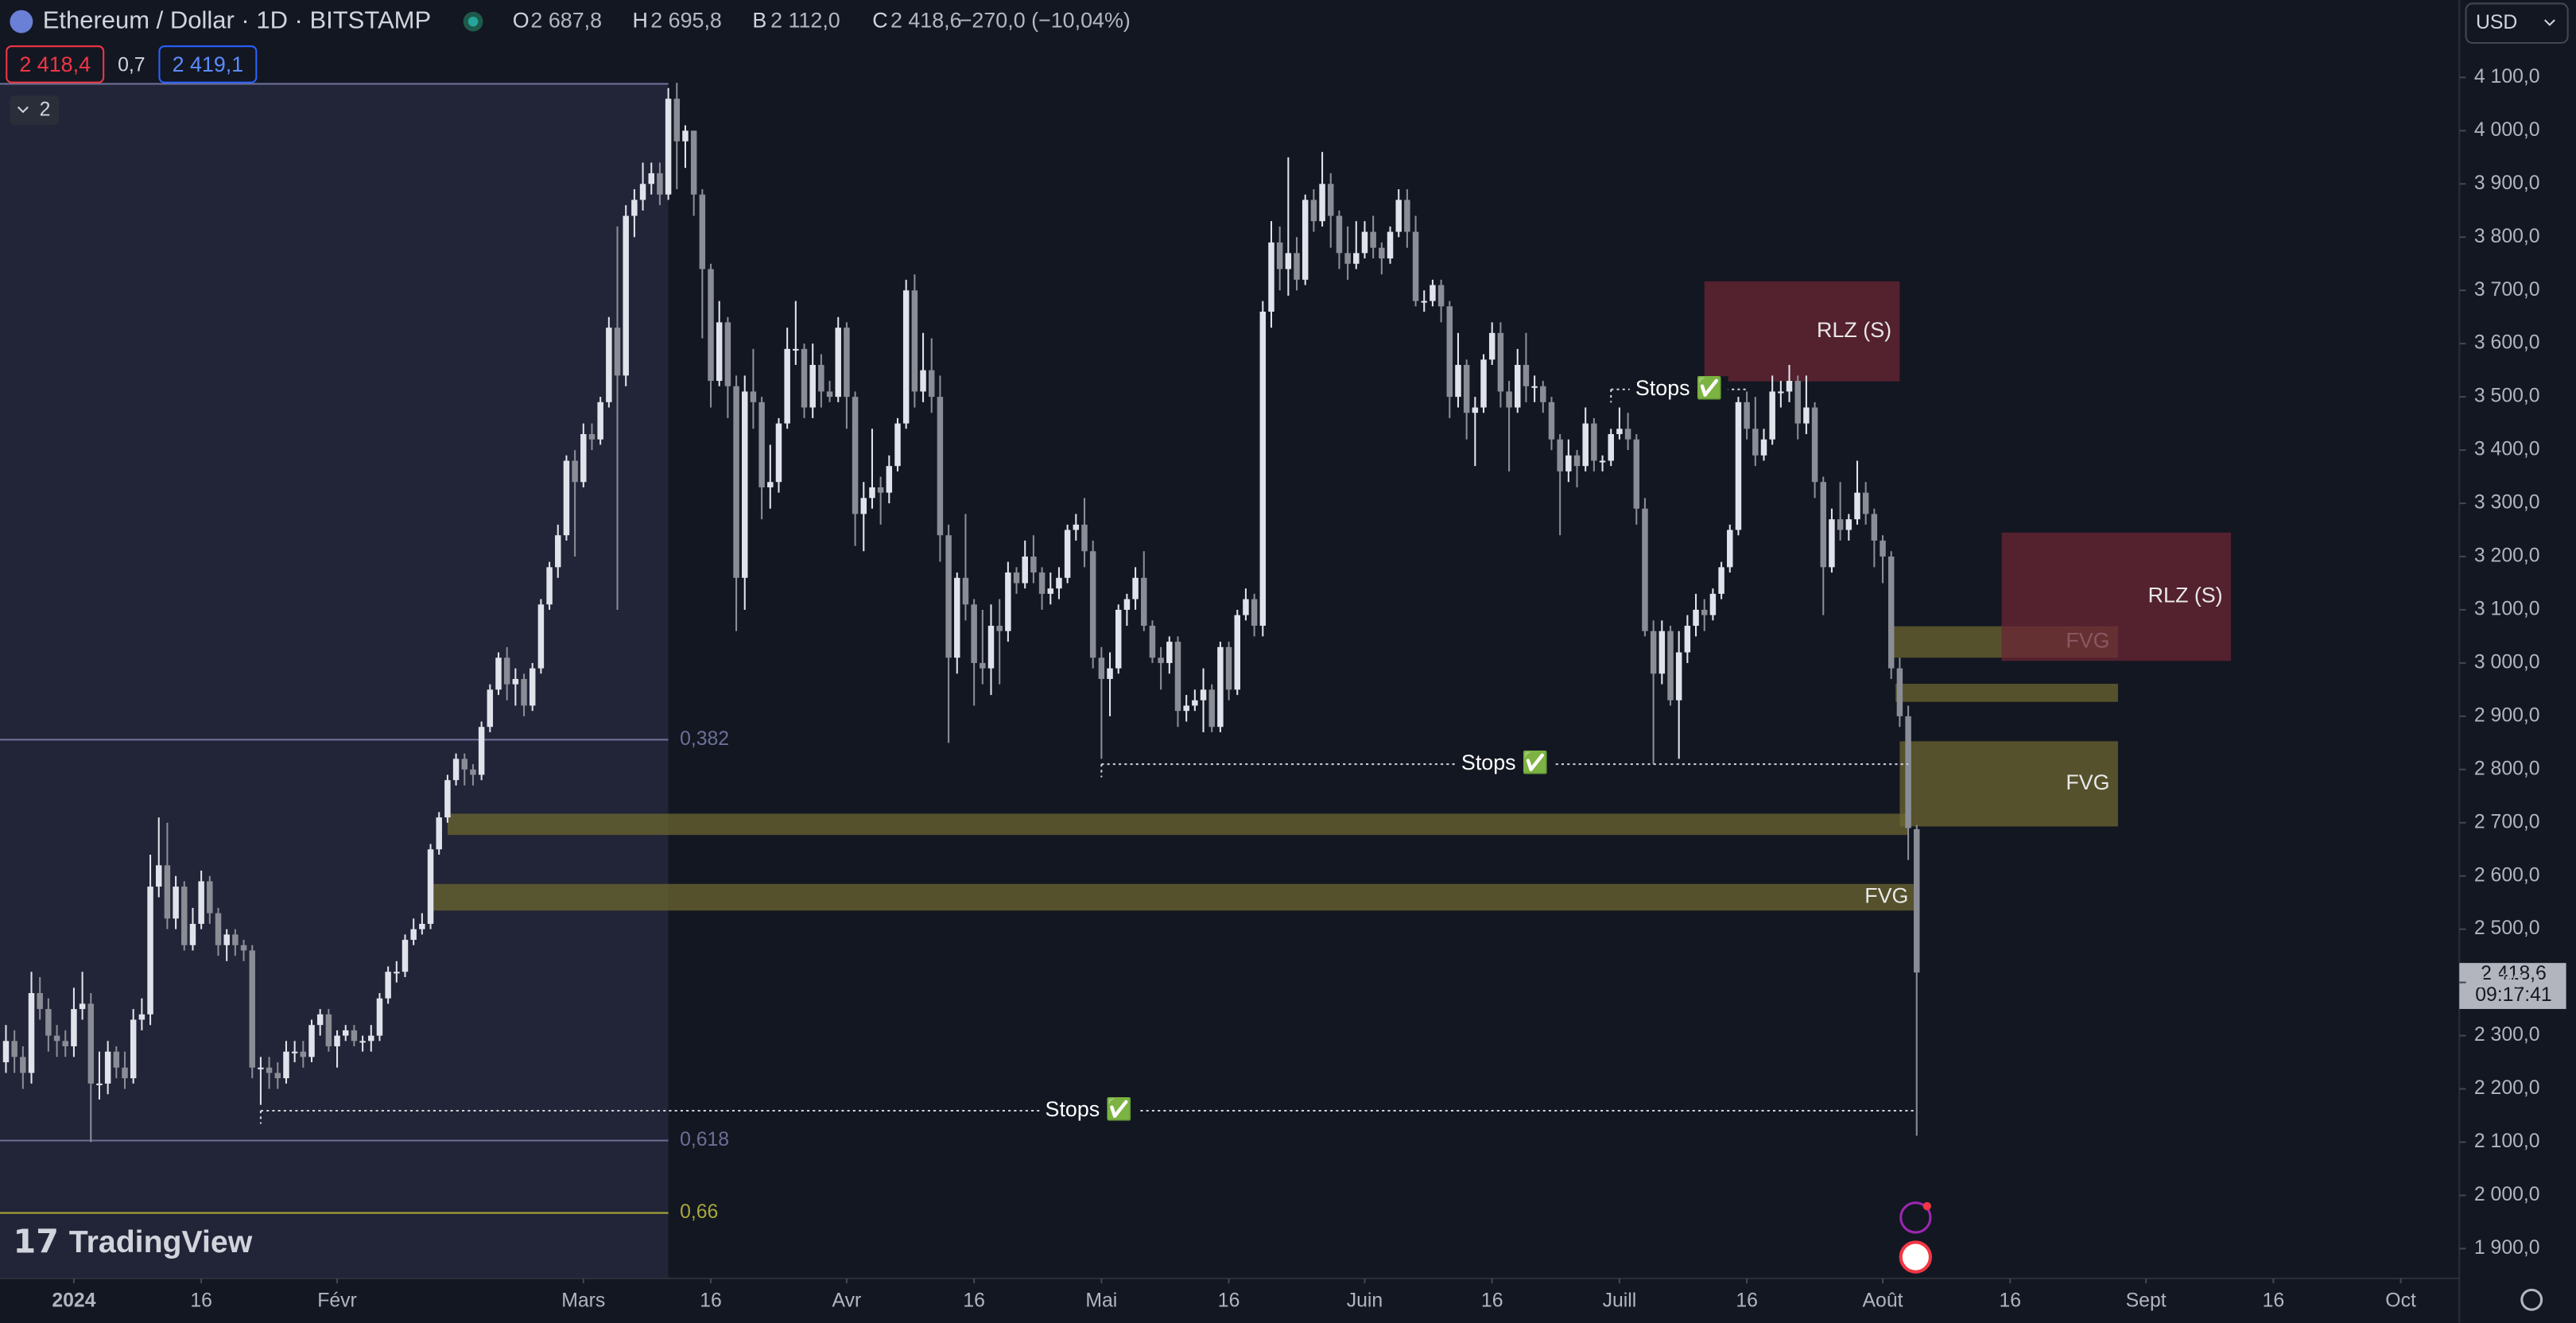  I want to click on currency-selector, so click(2517, 24).